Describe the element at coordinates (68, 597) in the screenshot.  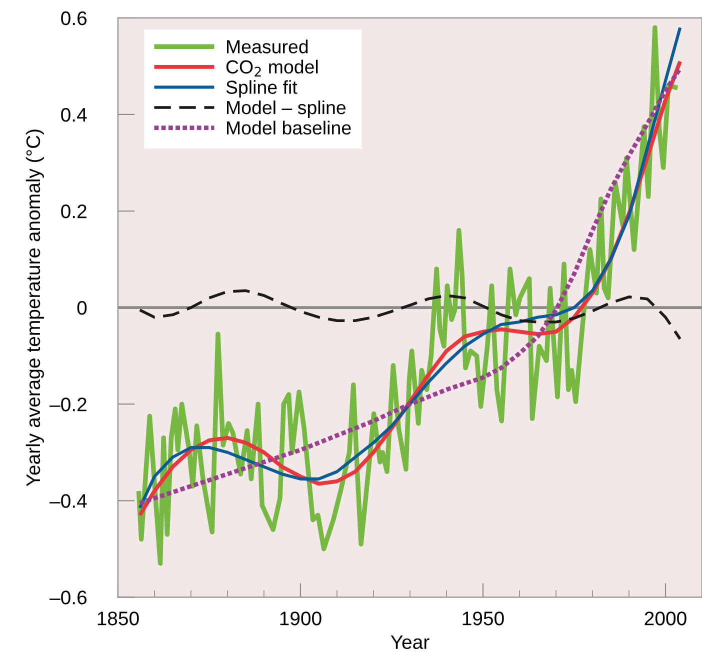
I see `y-tick-label: –0.6` at that location.